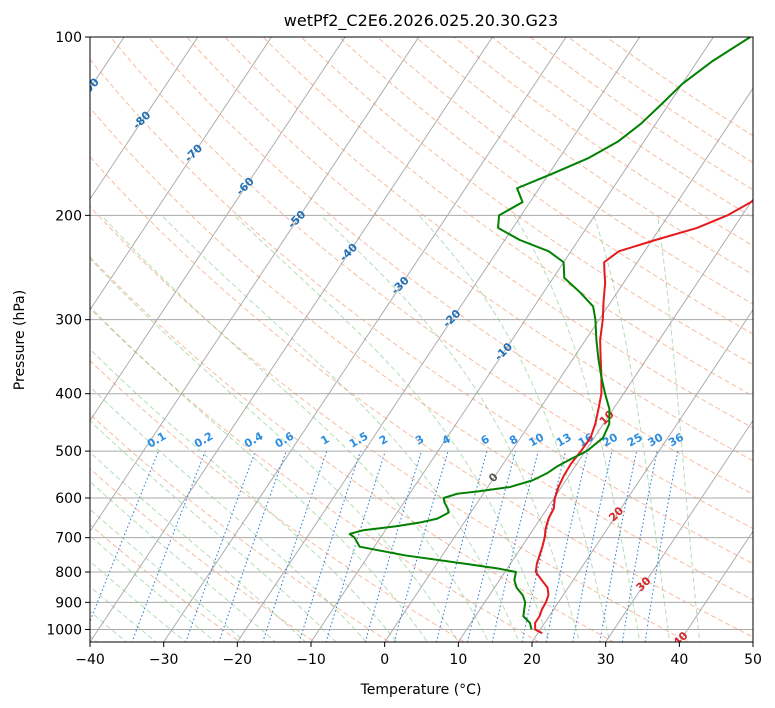  Describe the element at coordinates (679, 660) in the screenshot. I see `x-tick-label: 40` at that location.